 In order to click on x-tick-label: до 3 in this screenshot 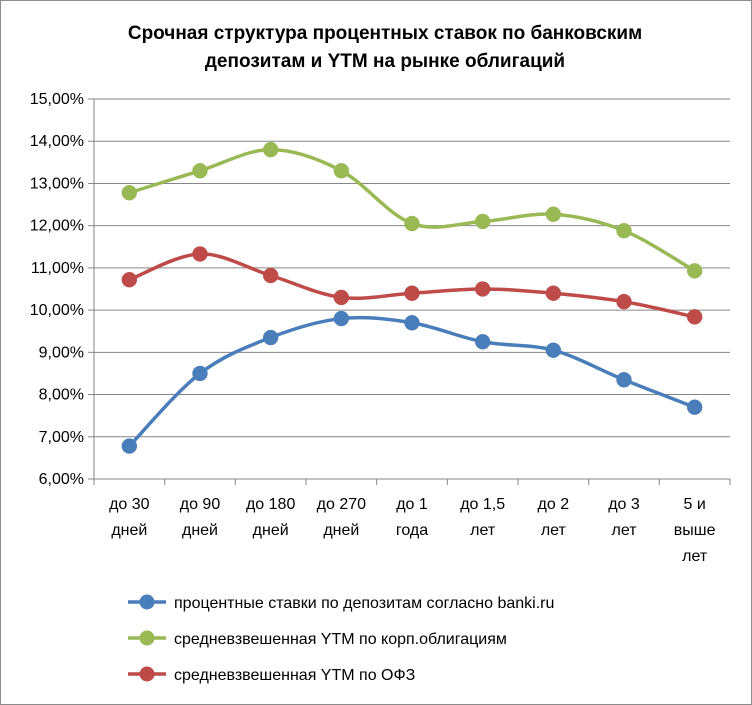, I will do `click(624, 504)`.